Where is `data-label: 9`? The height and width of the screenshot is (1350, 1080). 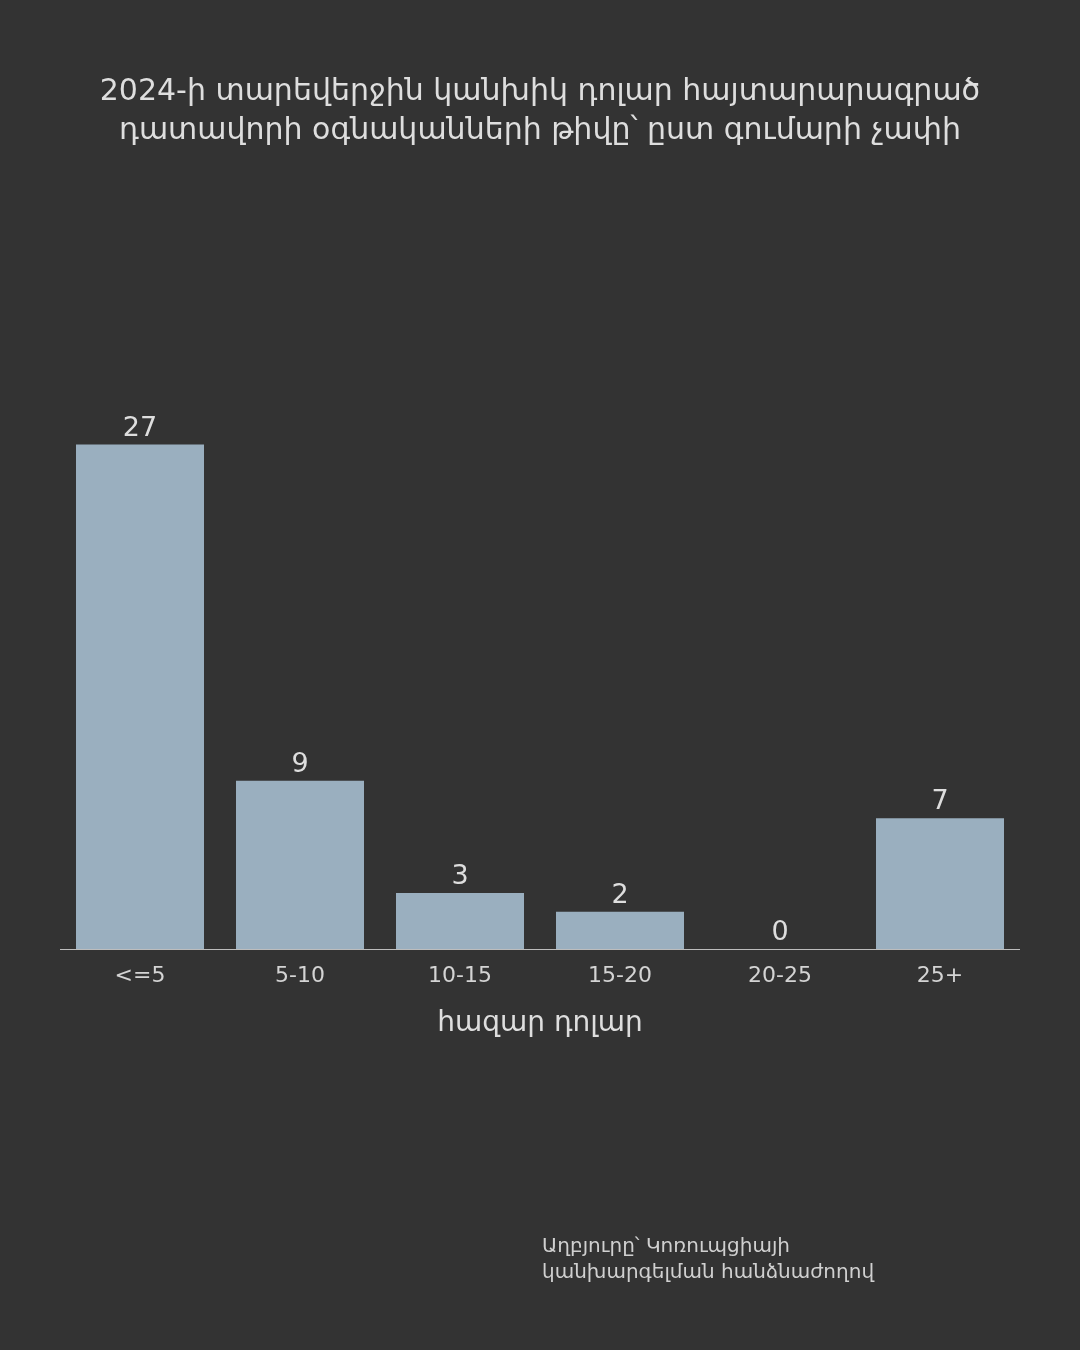
data-label: 9 is located at coordinates (300, 762).